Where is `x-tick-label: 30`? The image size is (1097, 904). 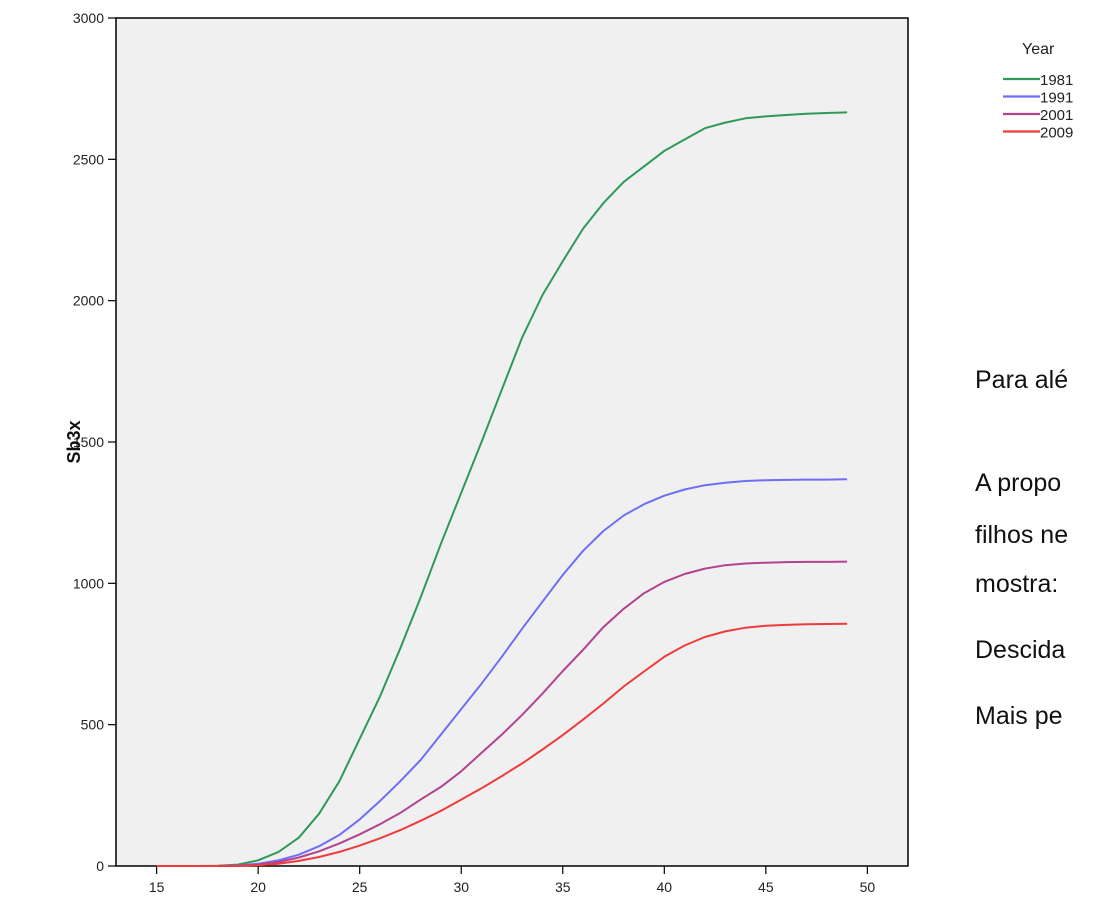 x-tick-label: 30 is located at coordinates (461, 887).